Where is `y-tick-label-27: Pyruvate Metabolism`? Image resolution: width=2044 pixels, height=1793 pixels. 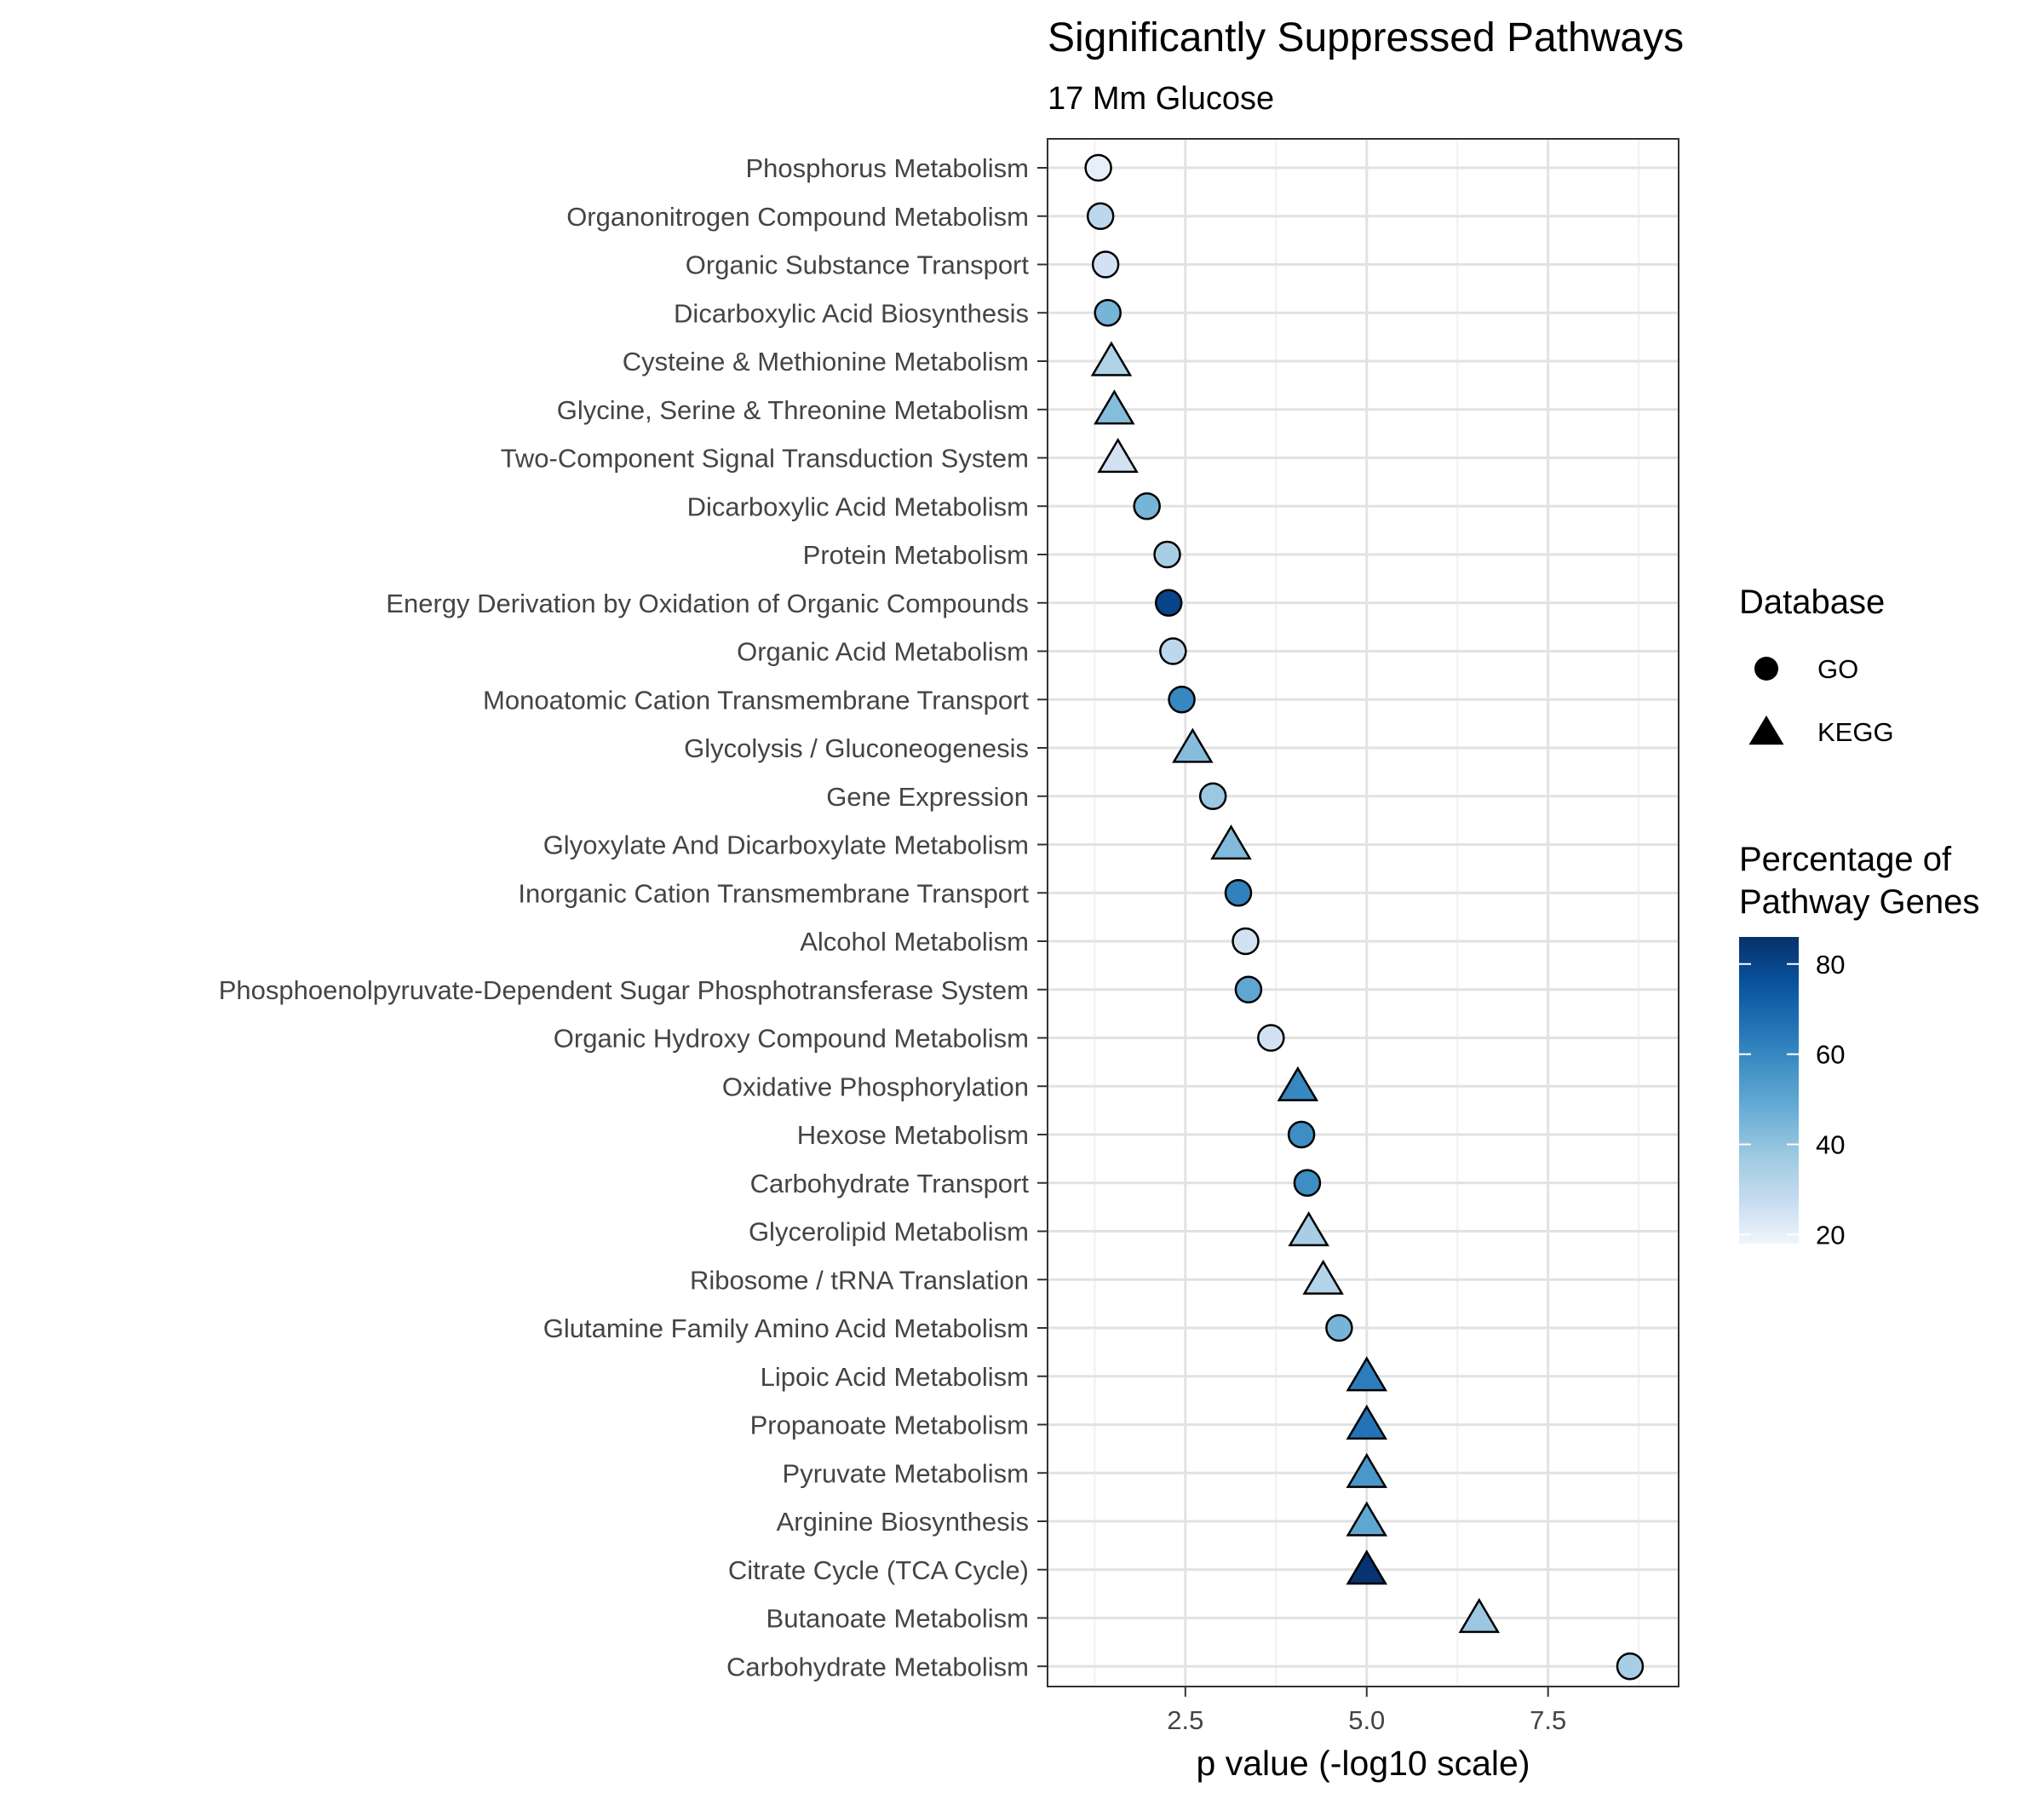 y-tick-label-27: Pyruvate Metabolism is located at coordinates (906, 1473).